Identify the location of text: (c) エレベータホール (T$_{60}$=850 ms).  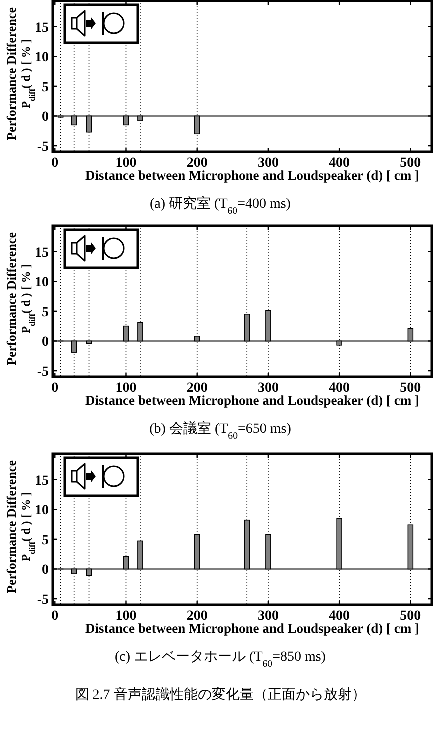
(220, 660).